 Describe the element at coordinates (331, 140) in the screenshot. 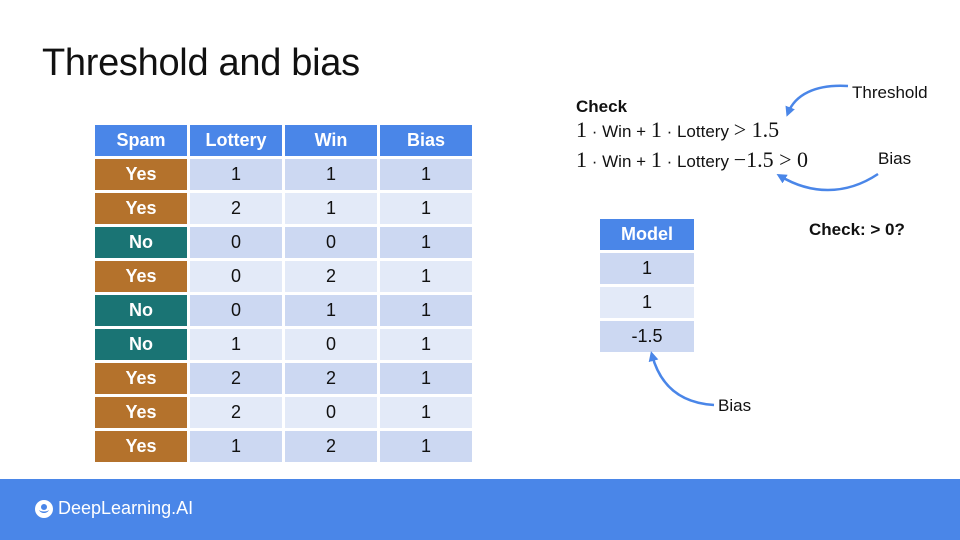

I see `header-win: Win` at that location.